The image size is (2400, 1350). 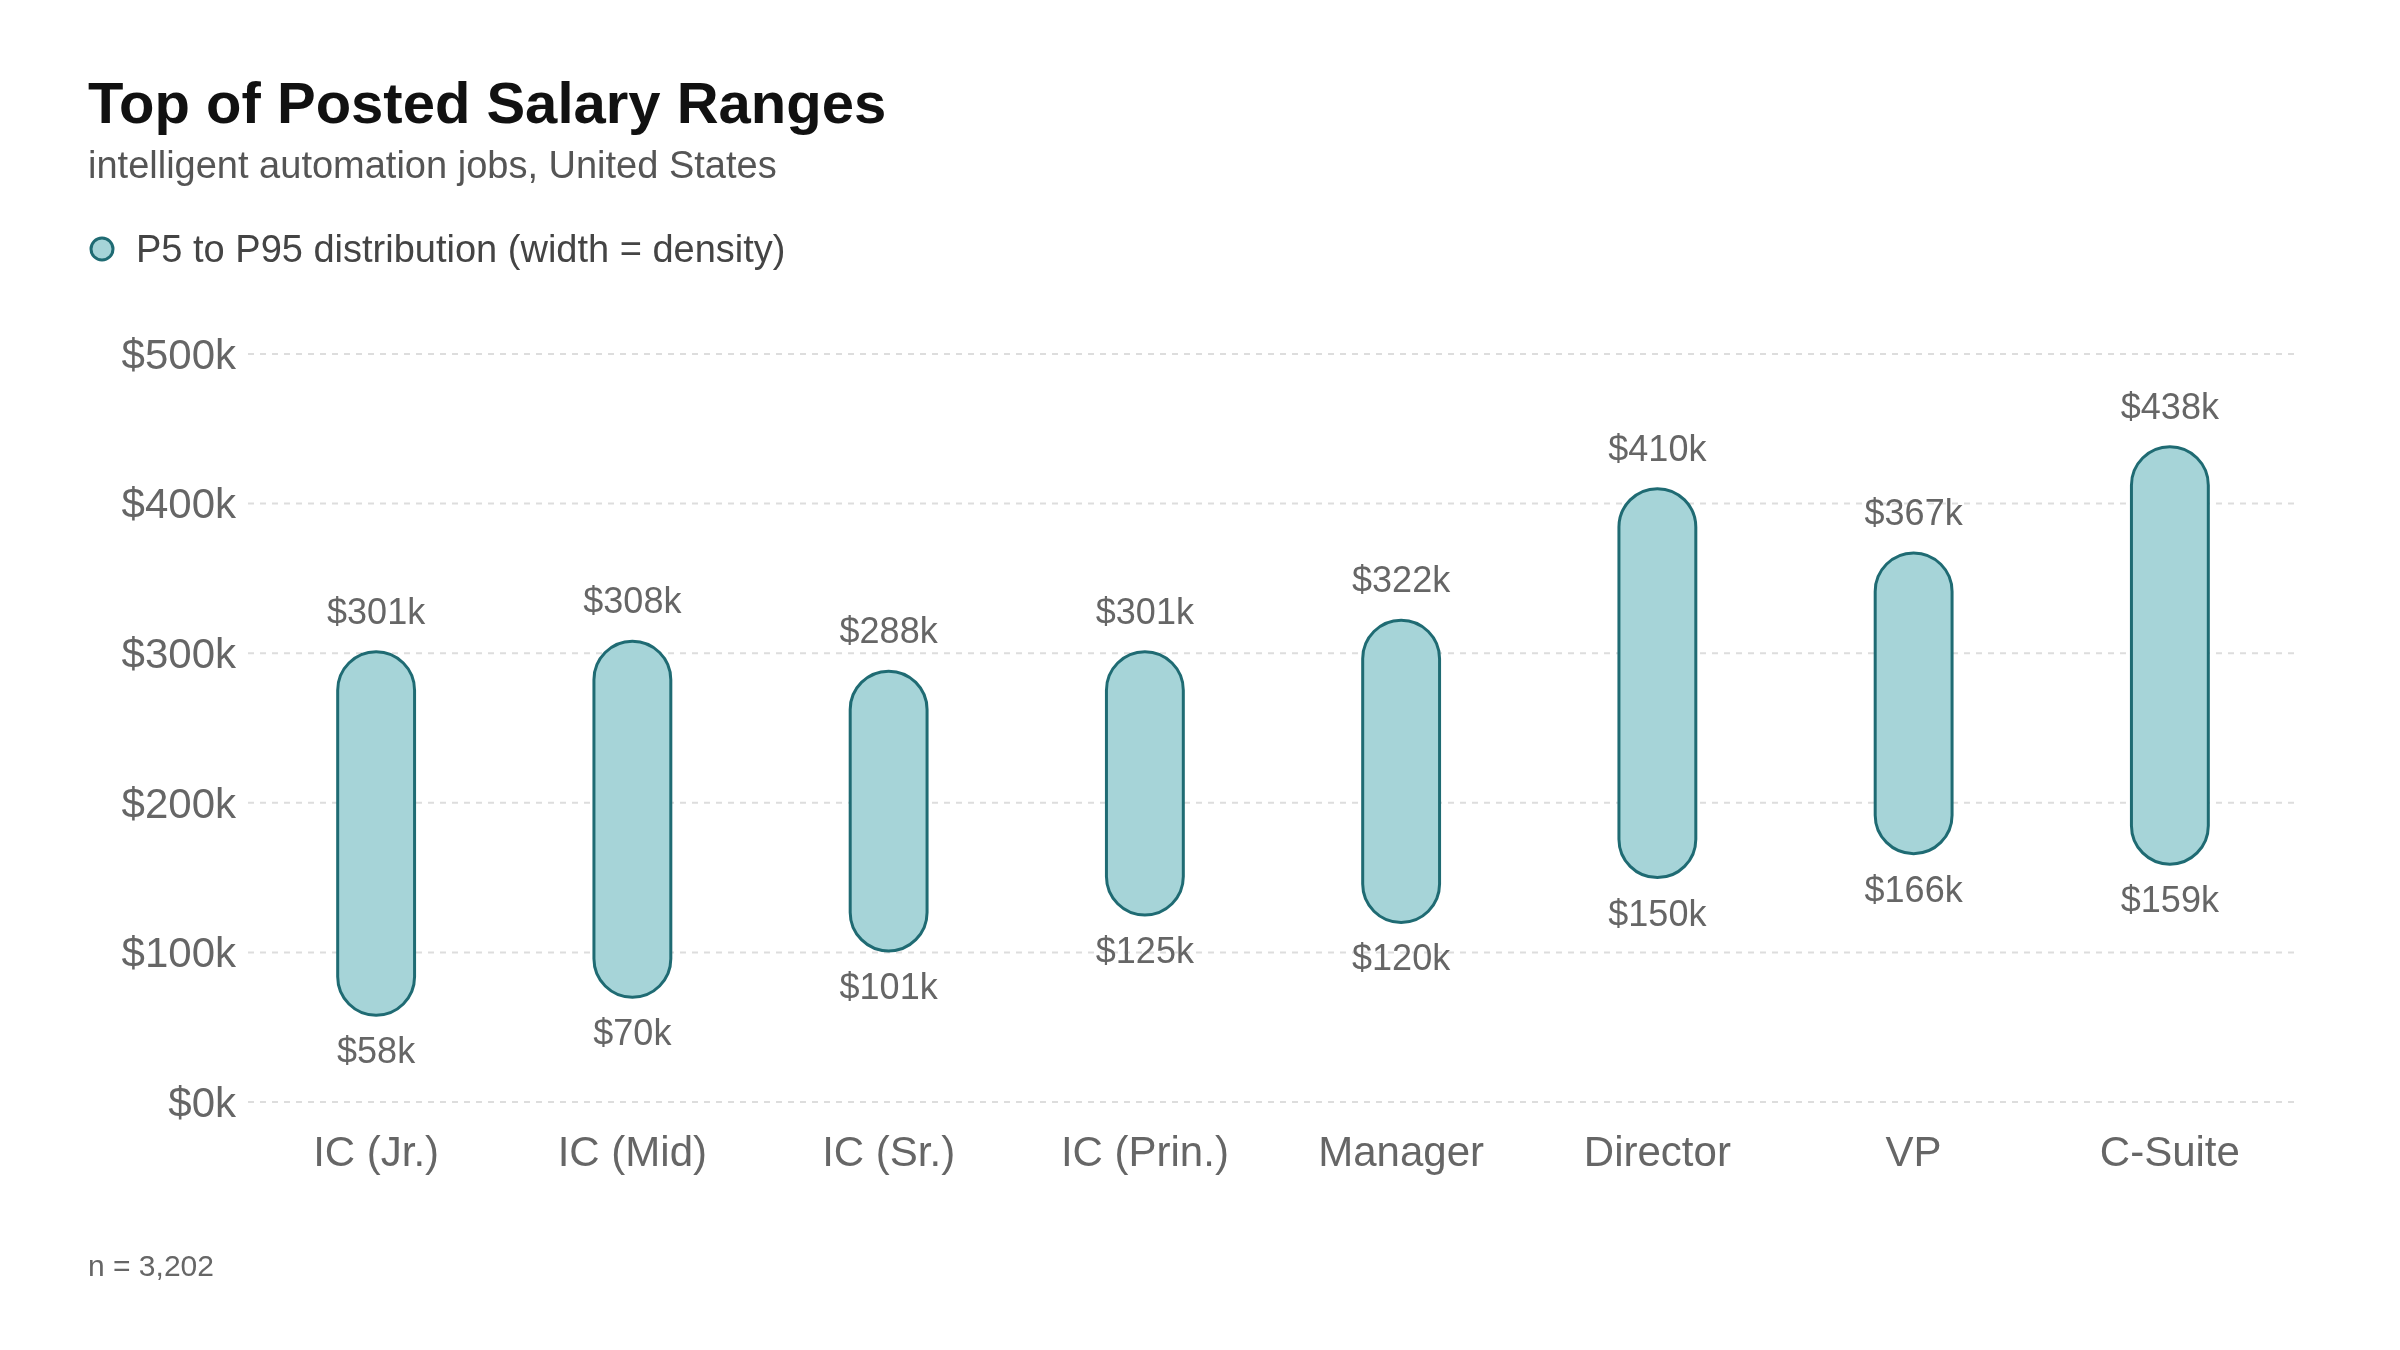 What do you see at coordinates (179, 354) in the screenshot?
I see `y-tick-label: $500k` at bounding box center [179, 354].